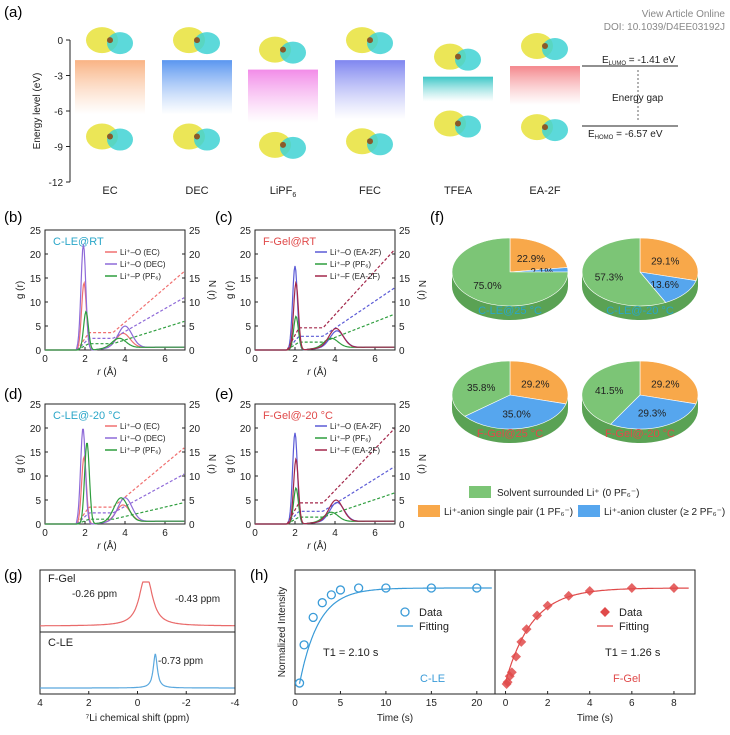  What do you see at coordinates (37, 111) in the screenshot?
I see `y-axis-label: Energy level (eV)` at bounding box center [37, 111].